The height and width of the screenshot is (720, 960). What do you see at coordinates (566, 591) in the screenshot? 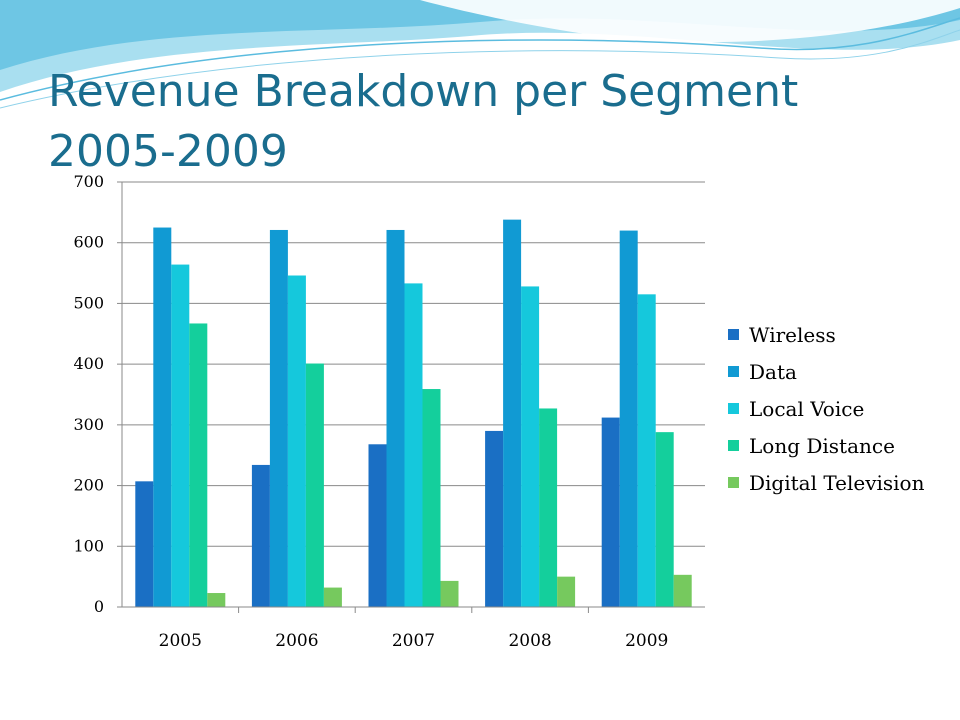
I see `bar-digital-television-2008` at bounding box center [566, 591].